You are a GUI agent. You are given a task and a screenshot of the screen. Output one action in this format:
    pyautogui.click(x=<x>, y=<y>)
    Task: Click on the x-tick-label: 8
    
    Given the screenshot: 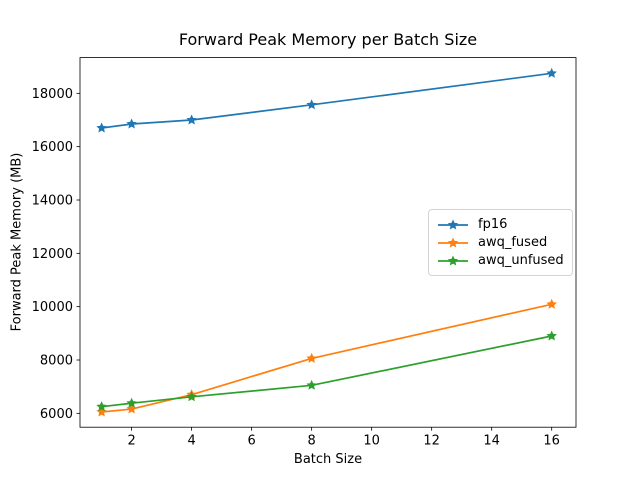 What is the action you would take?
    pyautogui.click(x=312, y=441)
    